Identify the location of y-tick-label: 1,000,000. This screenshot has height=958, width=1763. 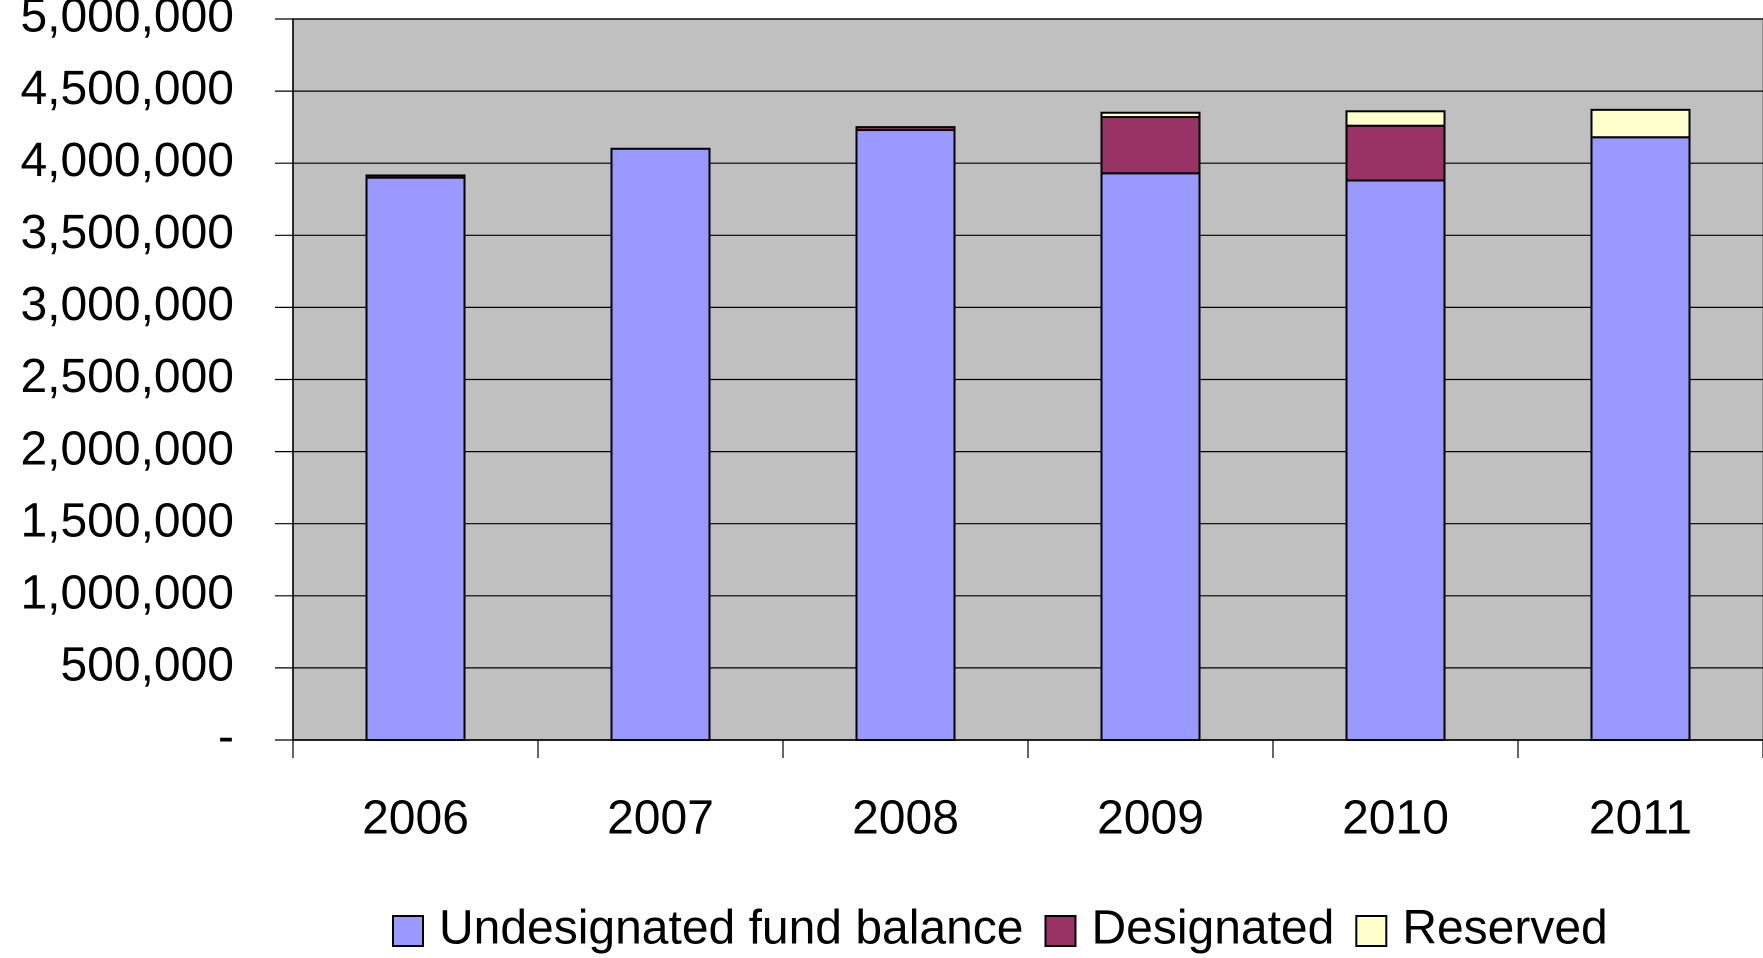
(127, 592).